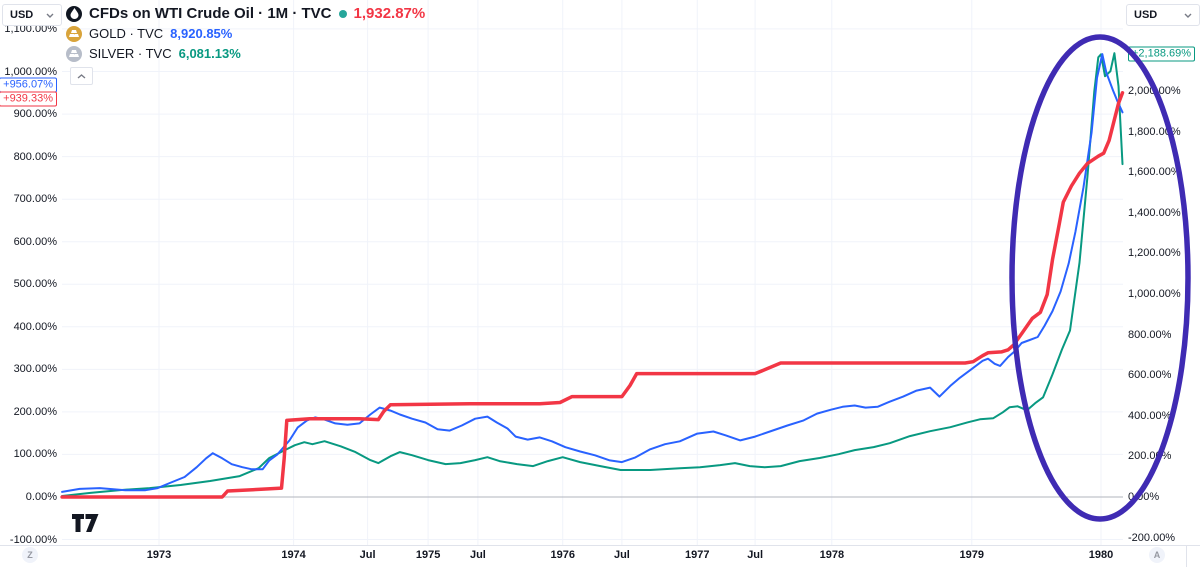 The image size is (1200, 567). Describe the element at coordinates (1154, 253) in the screenshot. I see `right-axis-label: 1,200.00%` at that location.